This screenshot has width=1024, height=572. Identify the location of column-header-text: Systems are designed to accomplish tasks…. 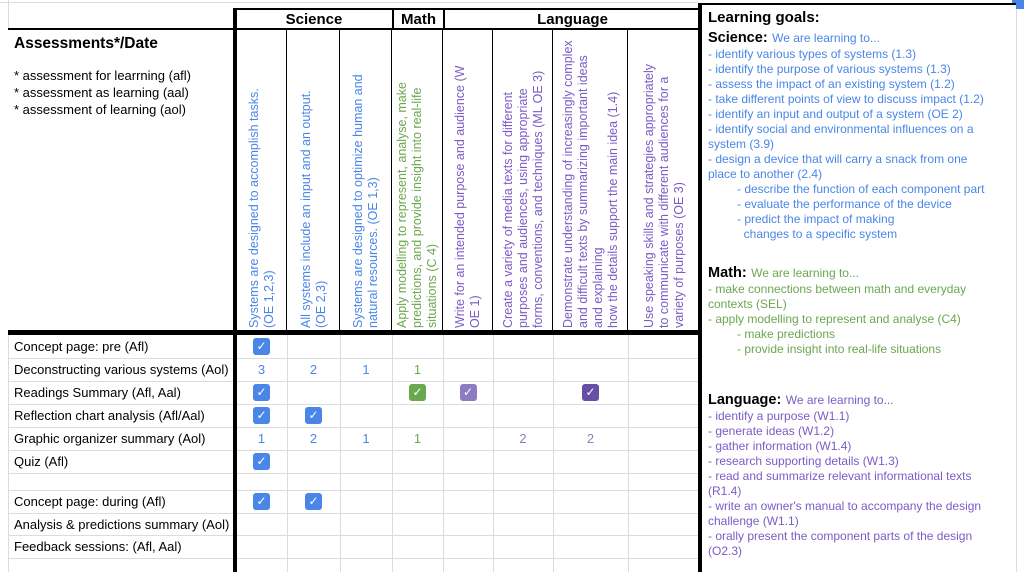
(261, 208).